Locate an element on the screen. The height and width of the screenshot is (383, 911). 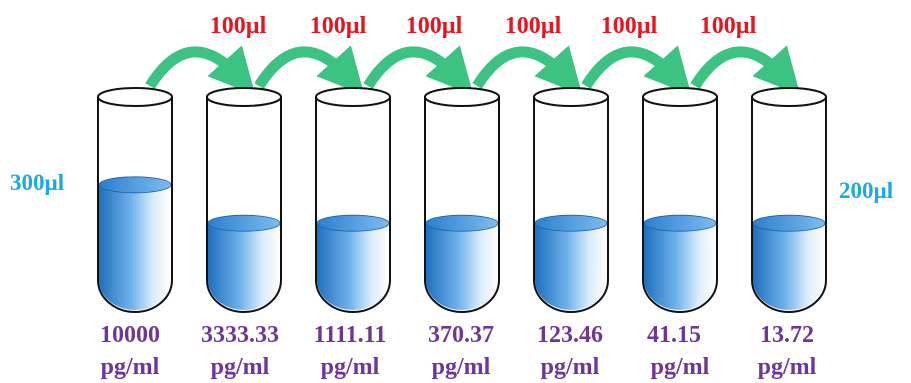
tube-4-concentration: 370.37 is located at coordinates (461, 335).